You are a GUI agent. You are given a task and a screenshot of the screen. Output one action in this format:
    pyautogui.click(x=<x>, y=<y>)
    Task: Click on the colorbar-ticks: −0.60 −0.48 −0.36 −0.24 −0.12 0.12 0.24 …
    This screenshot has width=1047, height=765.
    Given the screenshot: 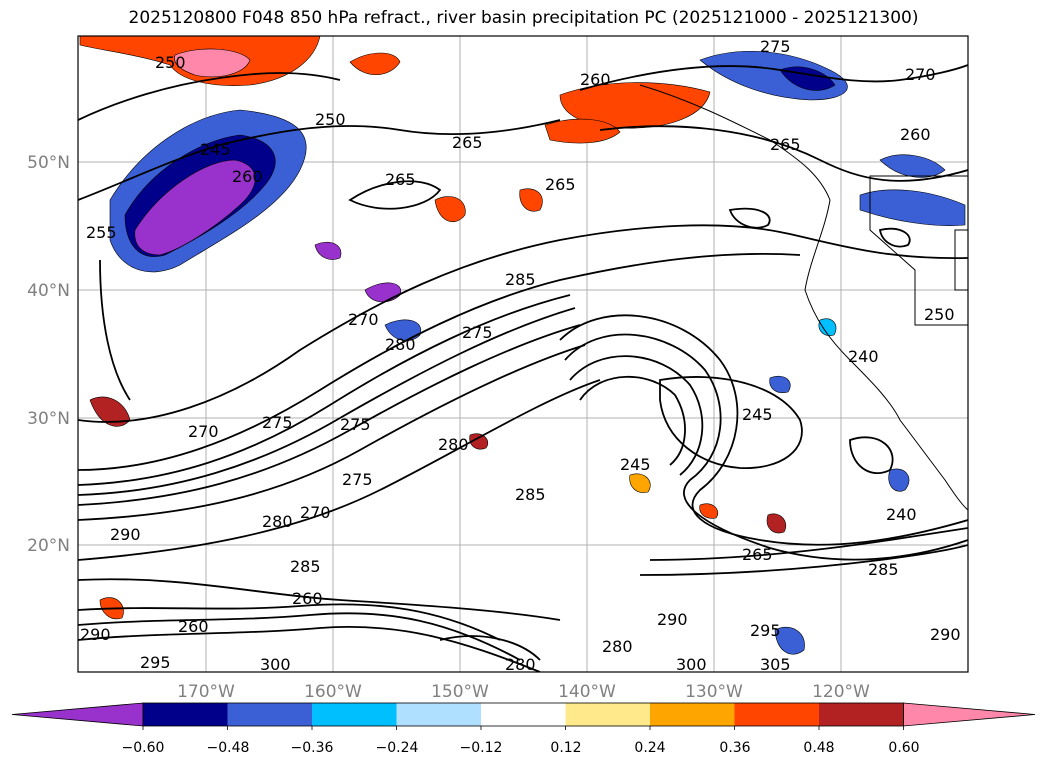 What is the action you would take?
    pyautogui.click(x=521, y=748)
    